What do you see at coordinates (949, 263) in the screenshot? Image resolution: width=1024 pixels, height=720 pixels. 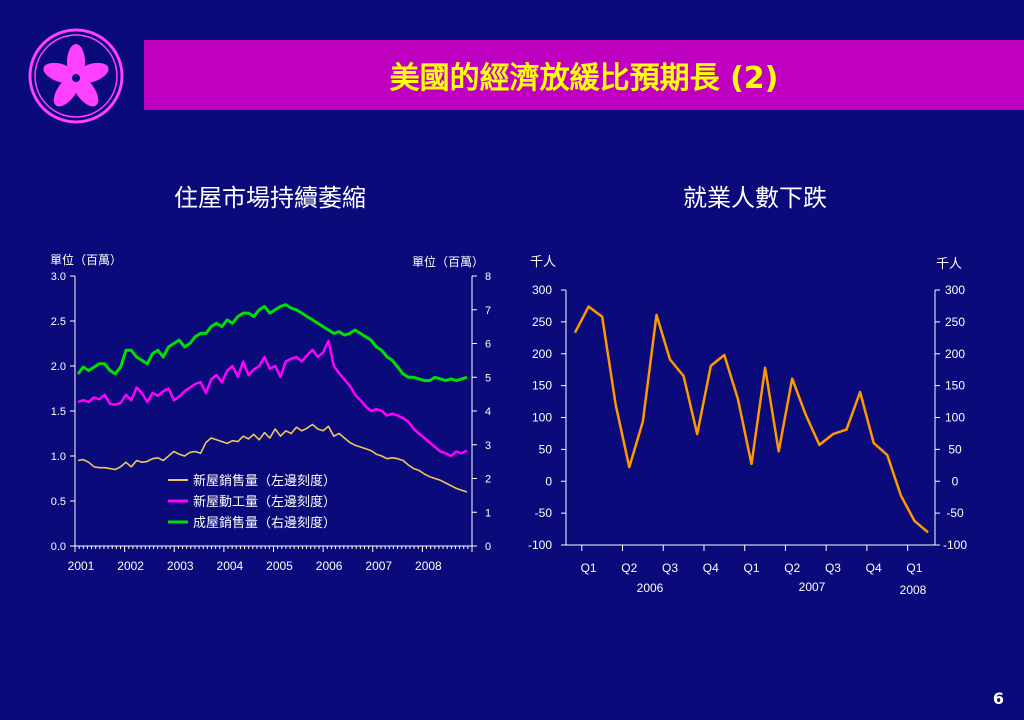 I see `chart2-right-axis-label: 千人` at bounding box center [949, 263].